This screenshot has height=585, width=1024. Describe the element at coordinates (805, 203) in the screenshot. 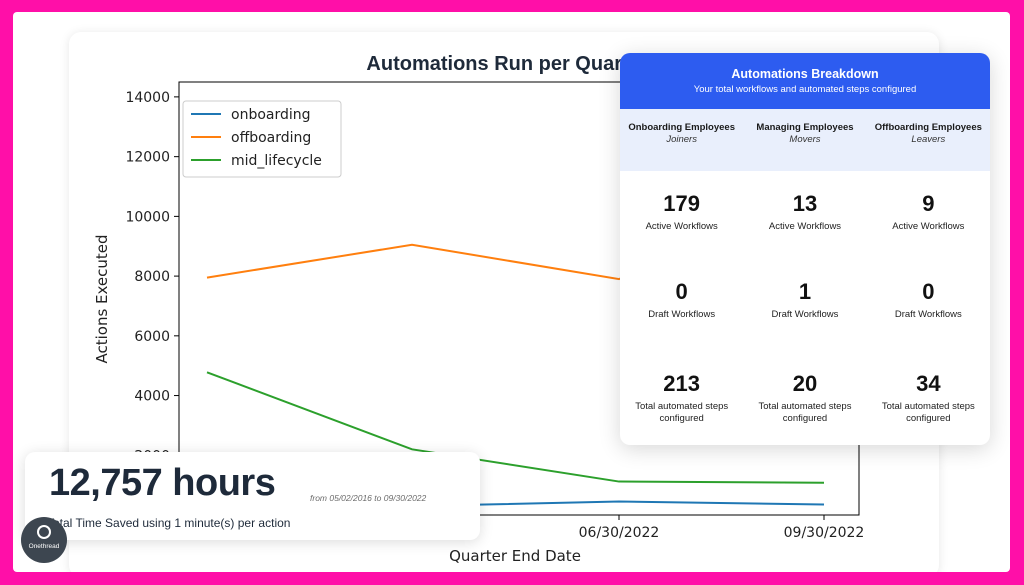

I see `stat-value: 13` at that location.